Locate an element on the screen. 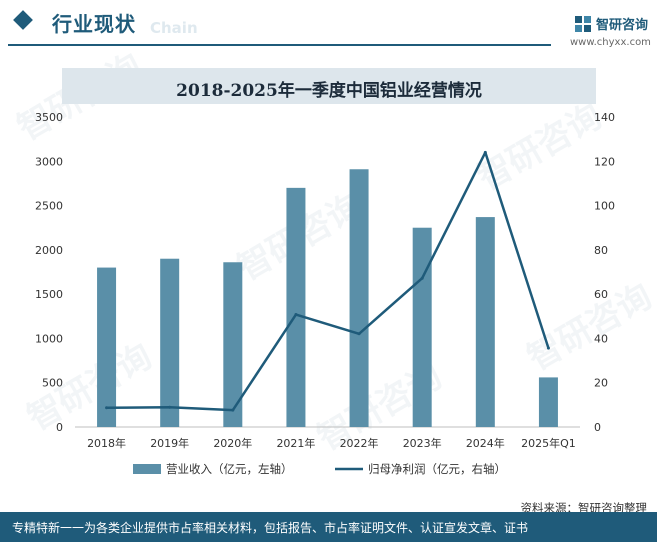 This screenshot has width=657, height=542. y-right-tick-label: 20 is located at coordinates (601, 383).